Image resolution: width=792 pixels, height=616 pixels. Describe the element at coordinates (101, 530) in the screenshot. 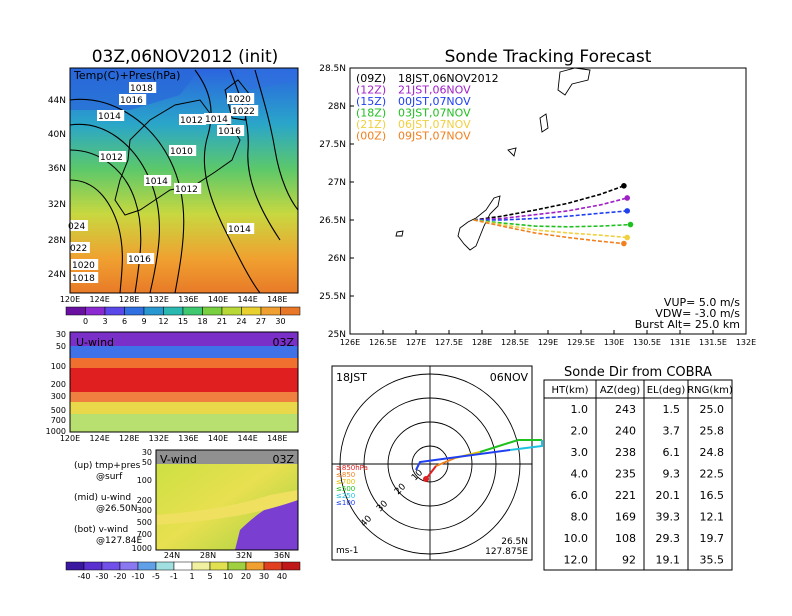

I see `note-bot: (bot) v-wind` at that location.